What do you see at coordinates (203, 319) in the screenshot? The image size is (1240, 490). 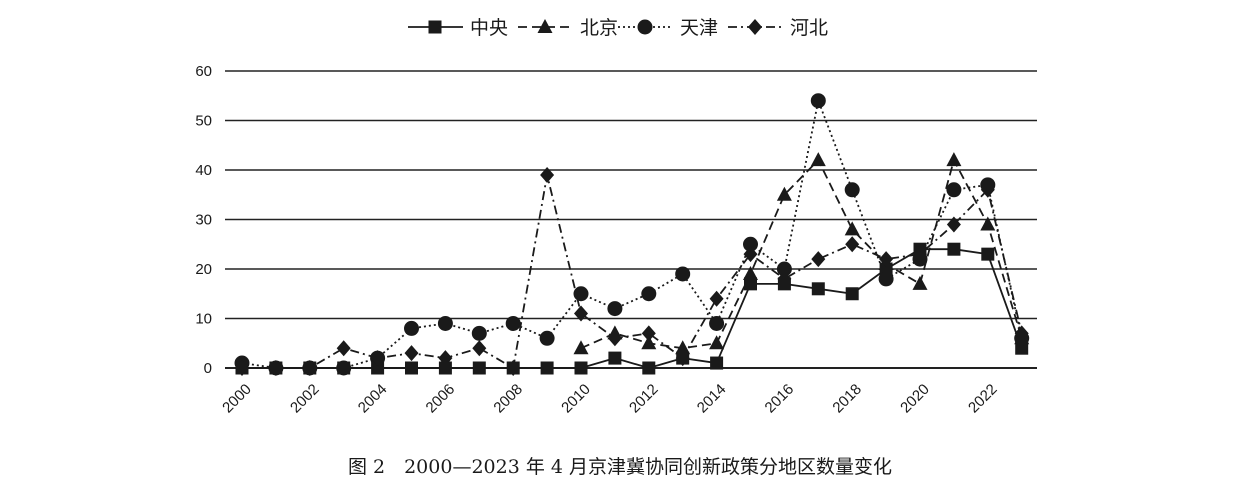 I see `y-tick-label: 10` at bounding box center [203, 319].